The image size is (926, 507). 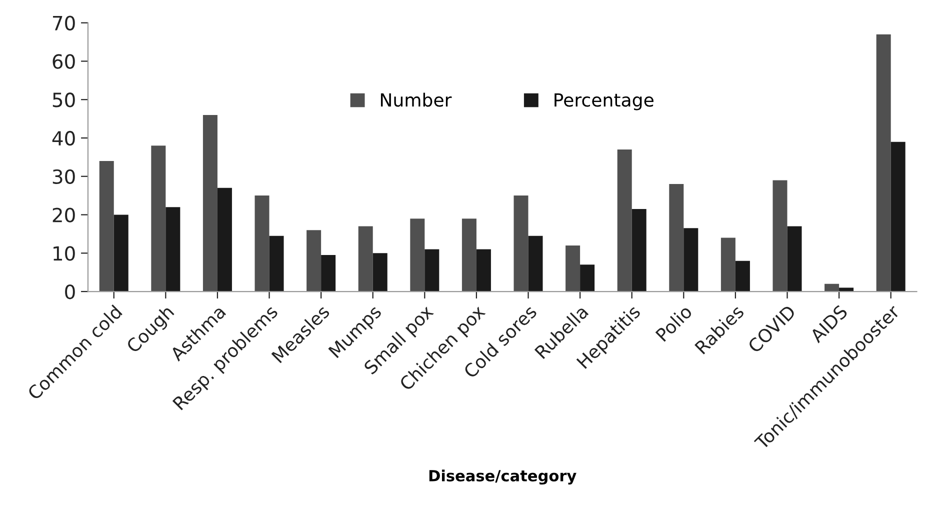 I want to click on y-tick-label: 20, so click(x=63, y=215).